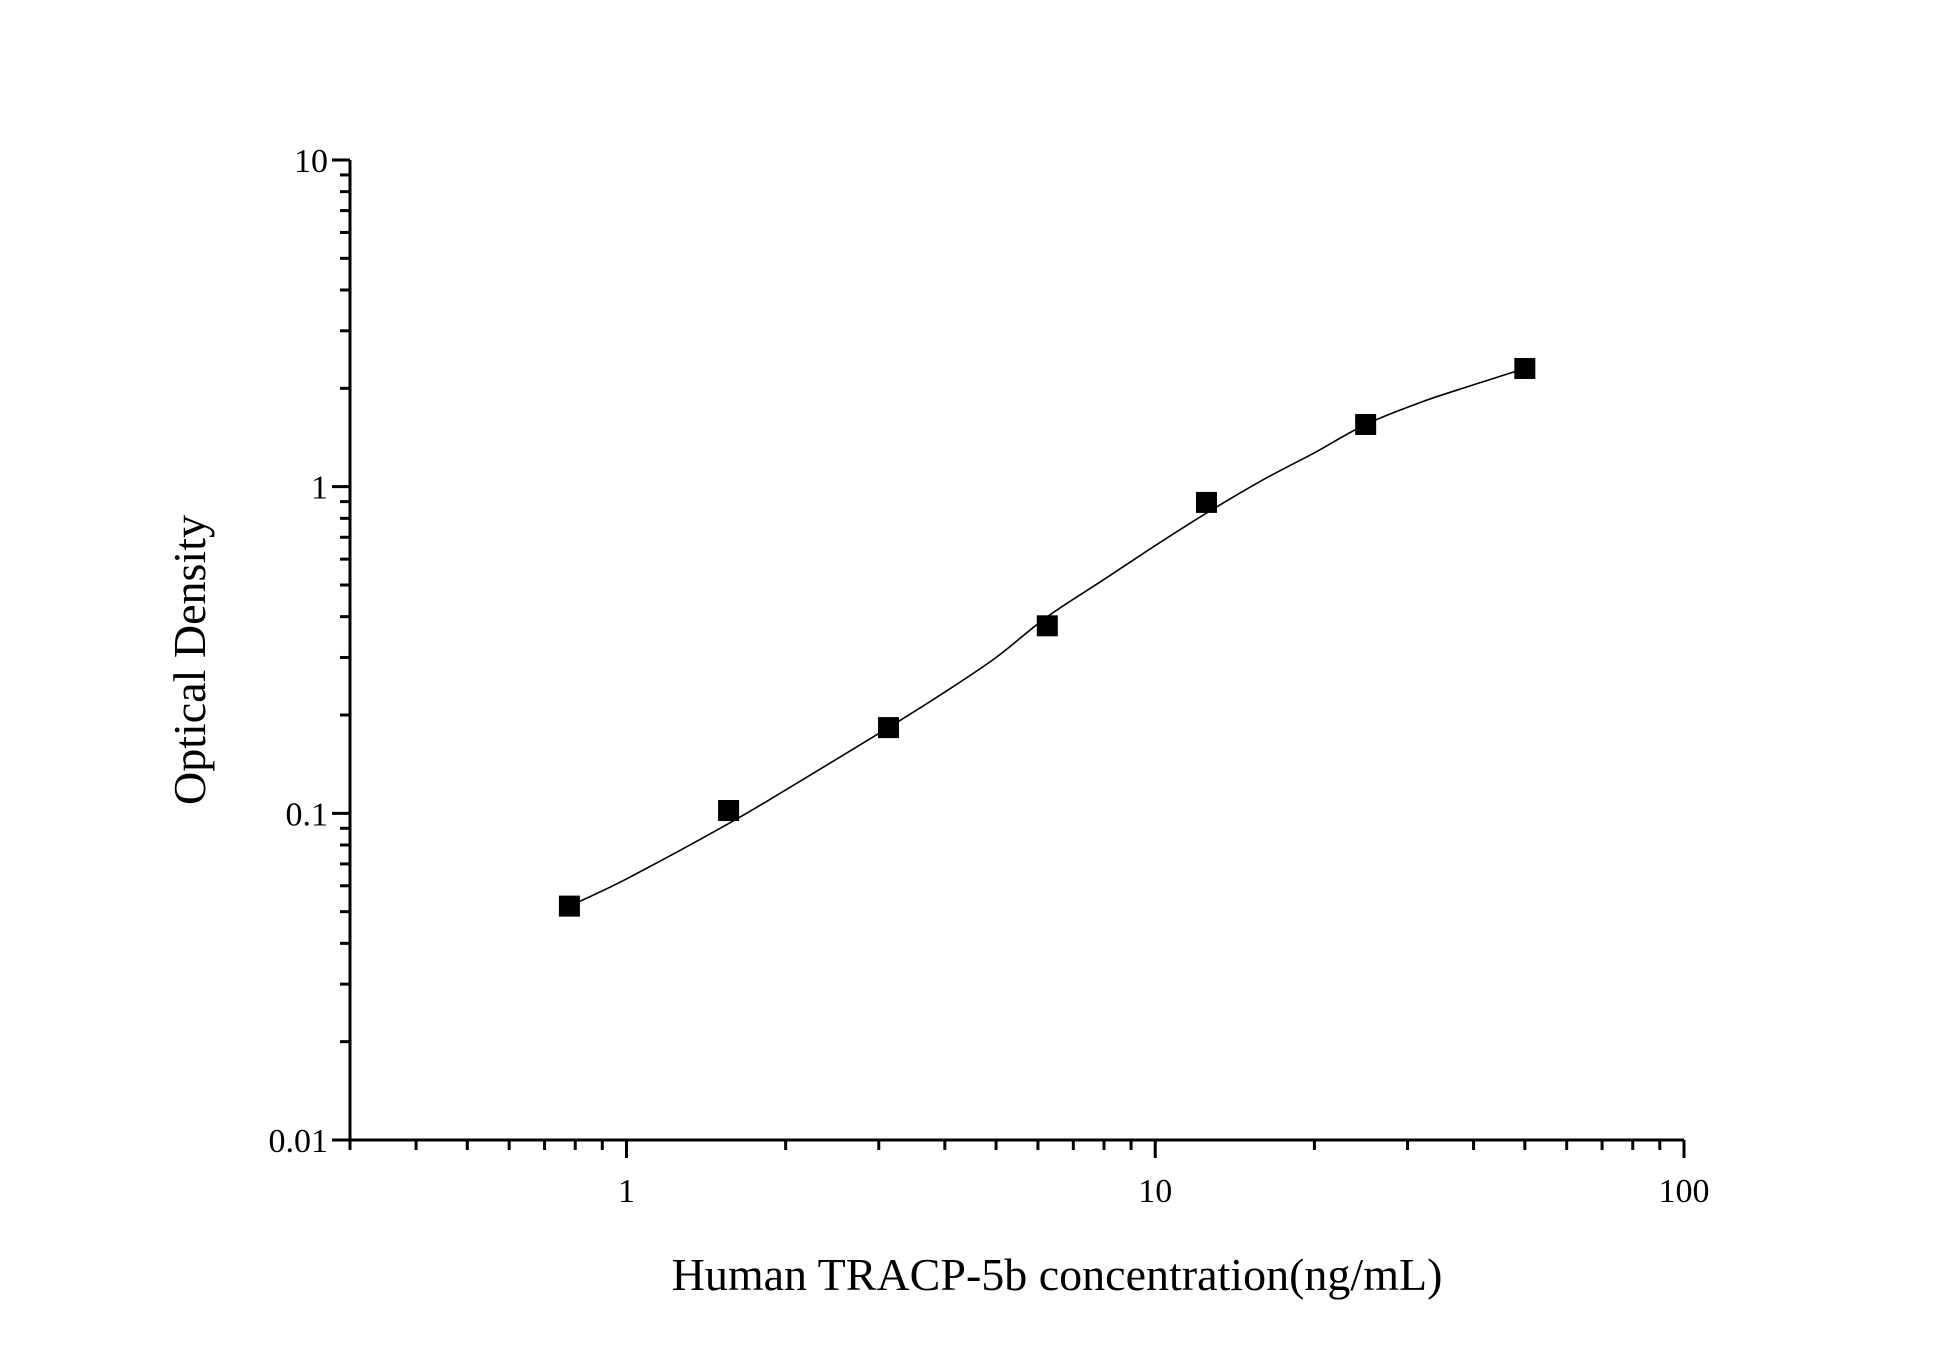  I want to click on y-tick-label: 10, so click(311, 161).